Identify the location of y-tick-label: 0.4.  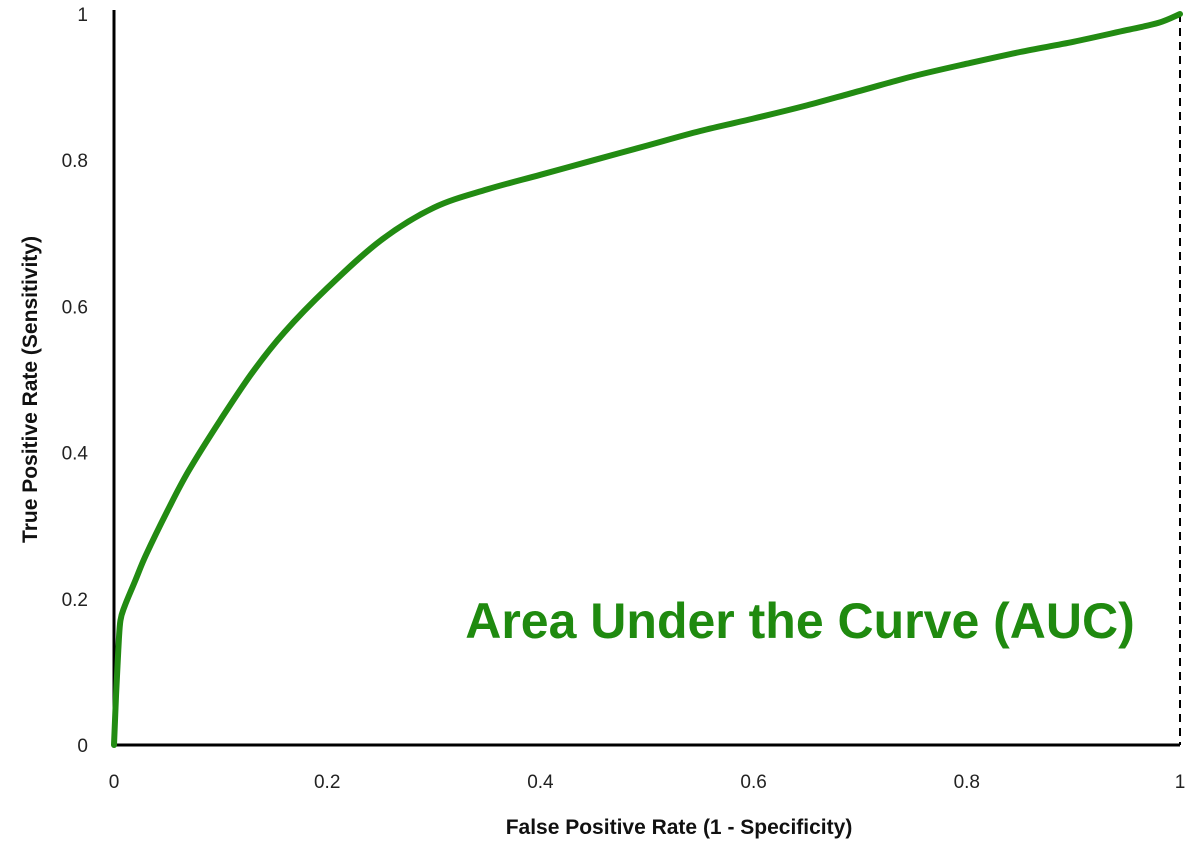
(75, 454).